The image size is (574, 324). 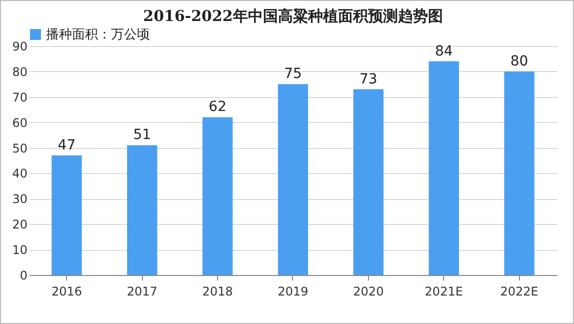 I want to click on data-label: 73, so click(x=369, y=79).